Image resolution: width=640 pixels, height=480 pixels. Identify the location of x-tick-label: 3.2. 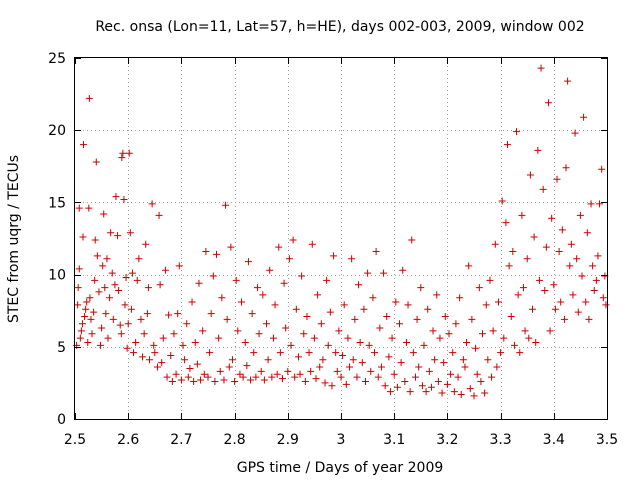
(447, 440).